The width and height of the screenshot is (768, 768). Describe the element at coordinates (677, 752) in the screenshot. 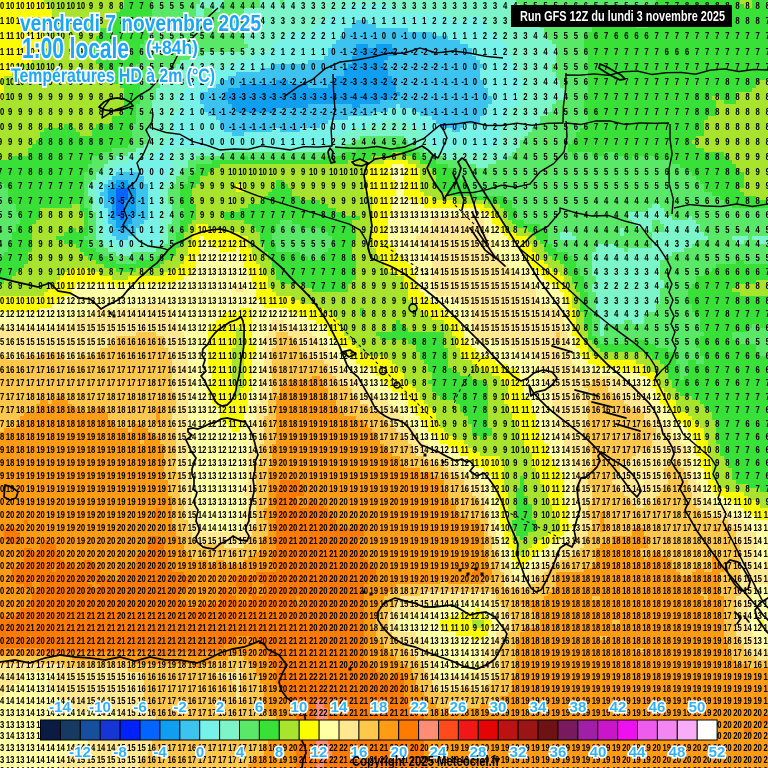

I see `svg-text: 48` at that location.